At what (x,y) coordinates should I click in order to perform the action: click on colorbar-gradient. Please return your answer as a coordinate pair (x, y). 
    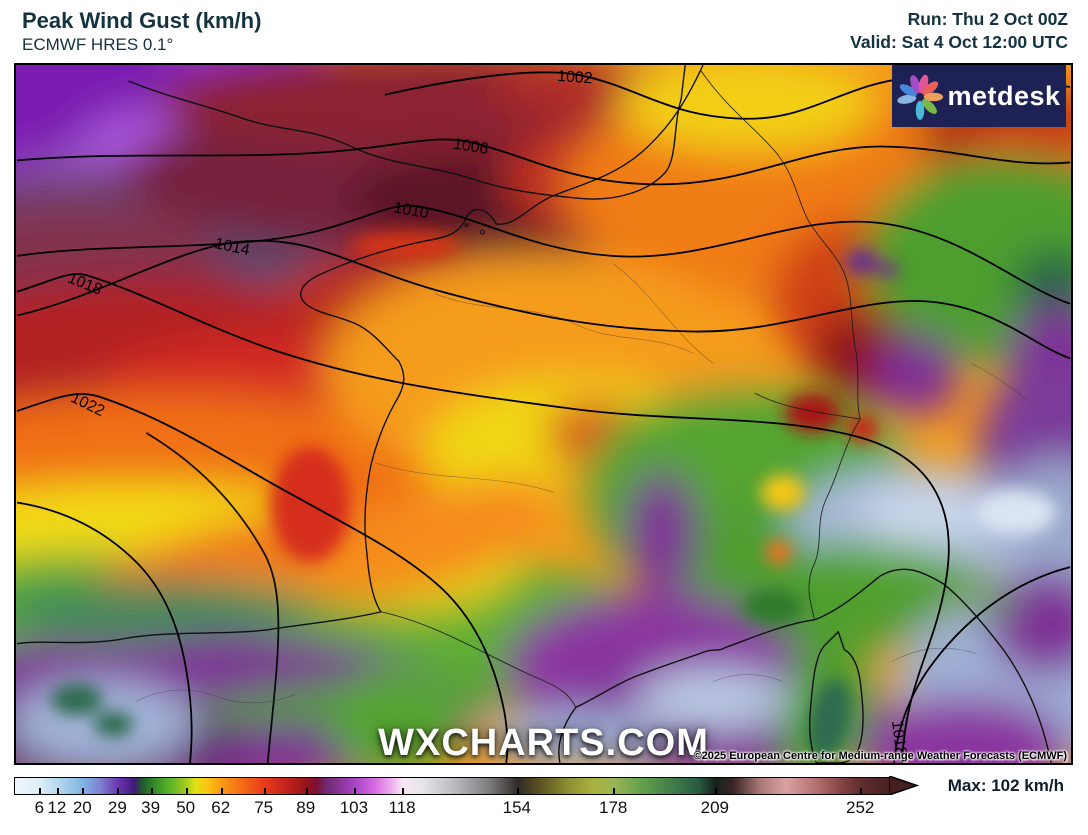
    Looking at the image, I should click on (453, 786).